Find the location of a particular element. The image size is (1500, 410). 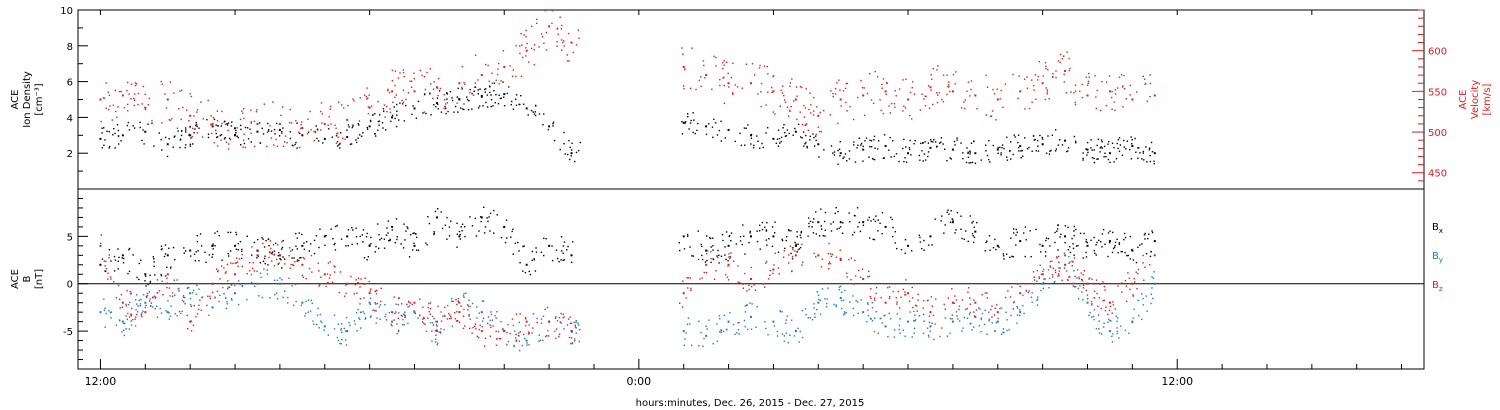

density-tick-label: 6 is located at coordinates (70, 83).